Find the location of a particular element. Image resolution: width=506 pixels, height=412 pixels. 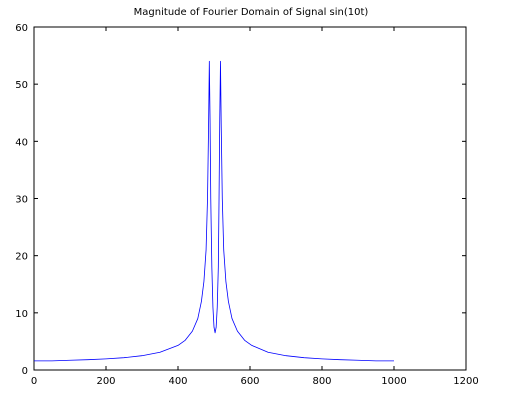

x-tick-label: 0 is located at coordinates (34, 381).